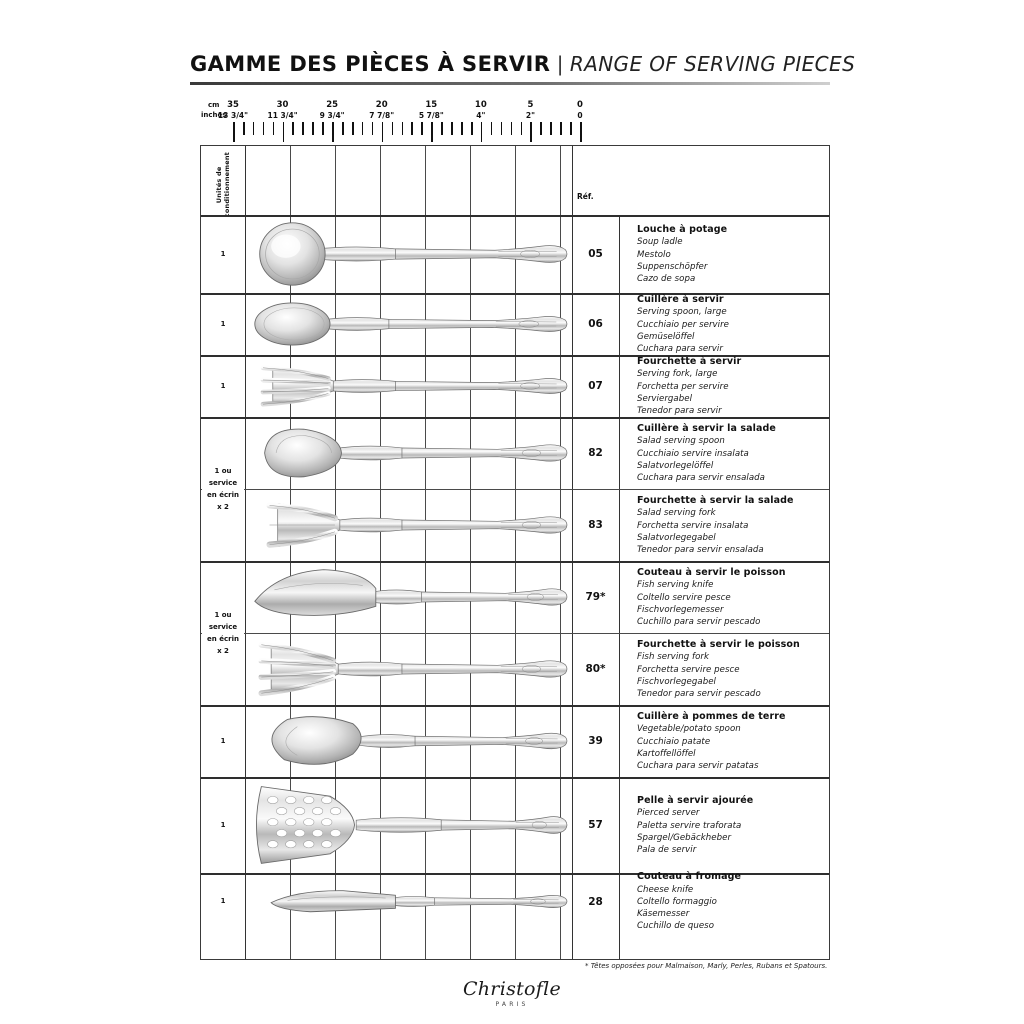  Describe the element at coordinates (370, 64) in the screenshot. I see `page-title-french: GAMME DES PIÈCES À SERVIR` at that location.